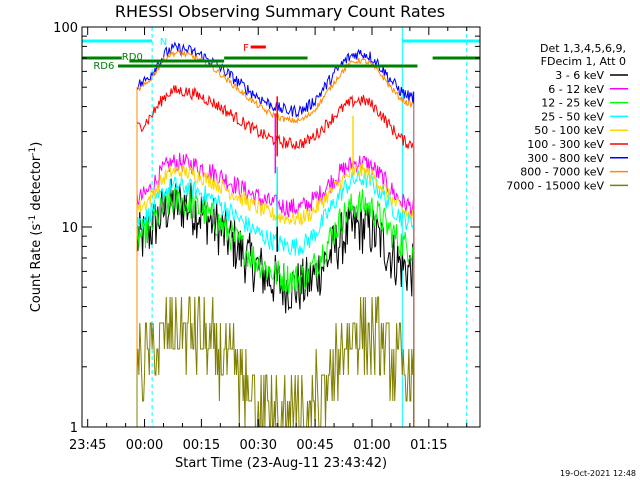  I want to click on annotation-label: F, so click(246, 48).